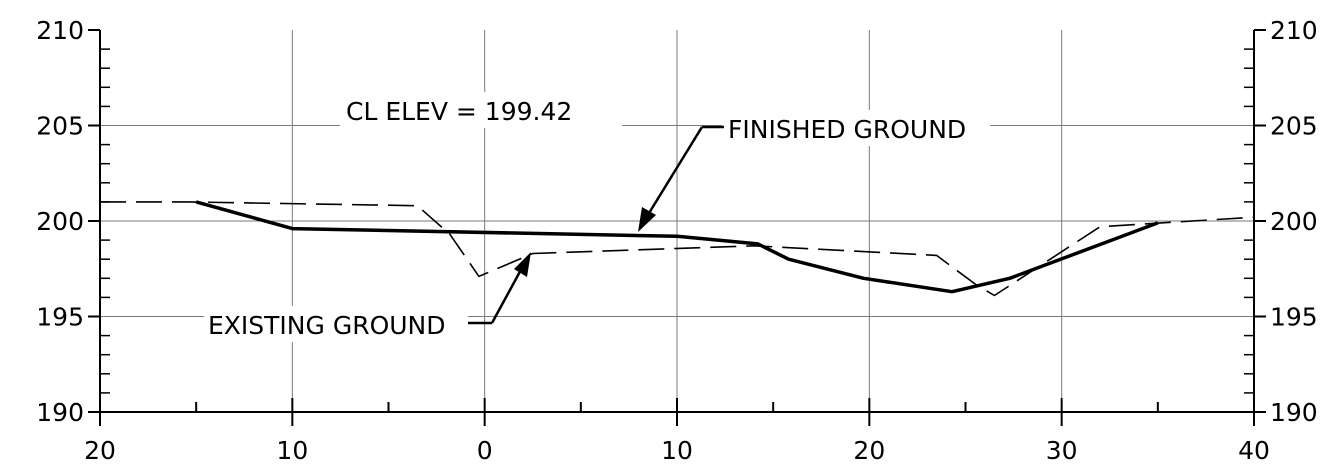  What do you see at coordinates (1294, 221) in the screenshot?
I see `y-tick-label-right: 200` at bounding box center [1294, 221].